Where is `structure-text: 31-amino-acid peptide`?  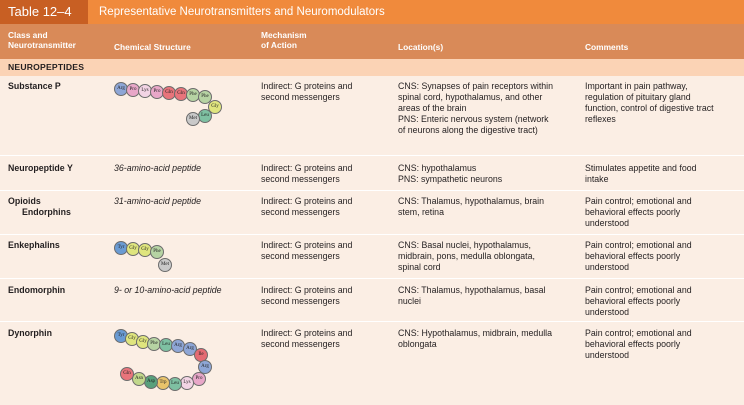 structure-text: 31-amino-acid peptide is located at coordinates (158, 201).